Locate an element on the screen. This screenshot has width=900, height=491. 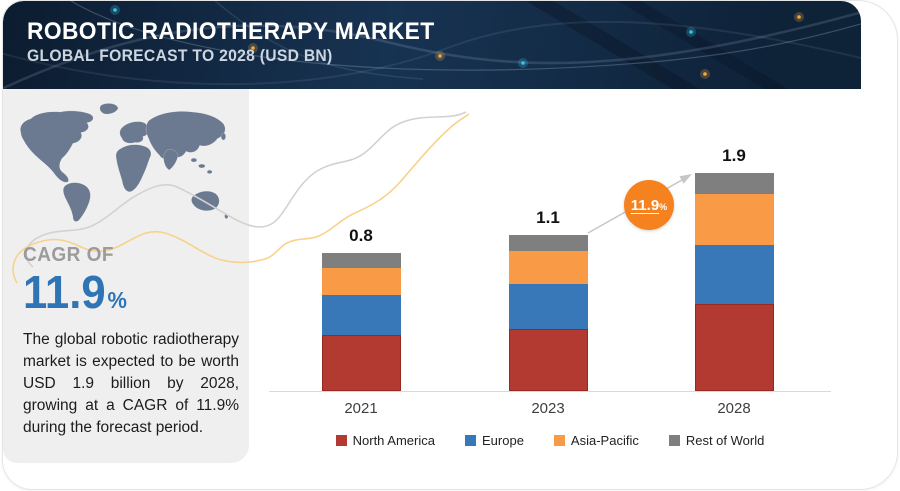
segment-europe-2028 is located at coordinates (734, 274).